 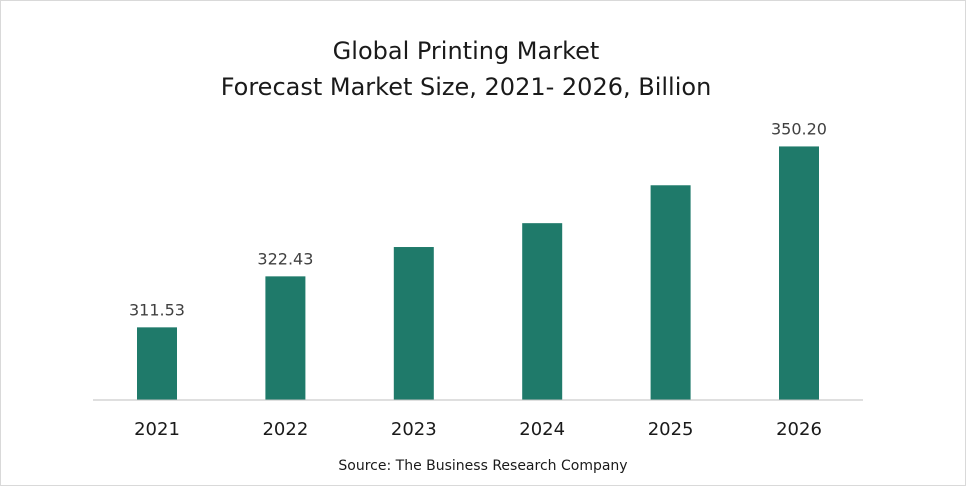 What do you see at coordinates (542, 429) in the screenshot?
I see `x-tick-label-2024: 2024` at bounding box center [542, 429].